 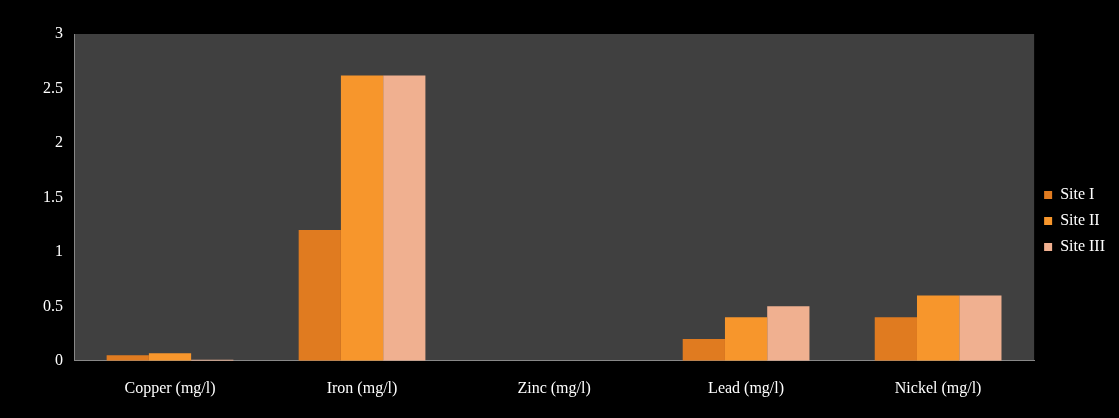 I want to click on x-tick-label: Copper (mg/l), so click(x=170, y=387).